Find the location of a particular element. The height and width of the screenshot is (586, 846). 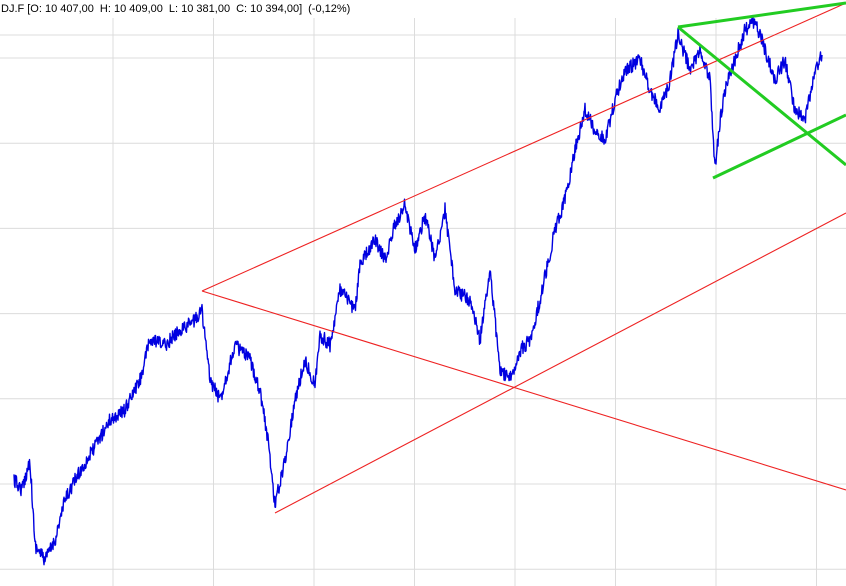

header-text: (-0,12%) is located at coordinates (329, 9).